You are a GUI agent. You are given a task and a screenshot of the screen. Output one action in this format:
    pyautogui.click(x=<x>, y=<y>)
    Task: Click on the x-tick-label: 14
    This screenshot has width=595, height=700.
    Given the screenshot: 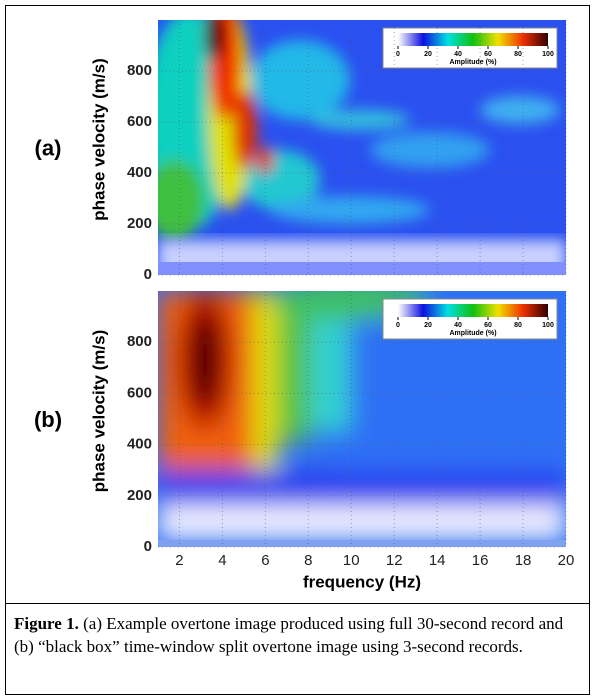 What is the action you would take?
    pyautogui.click(x=437, y=560)
    